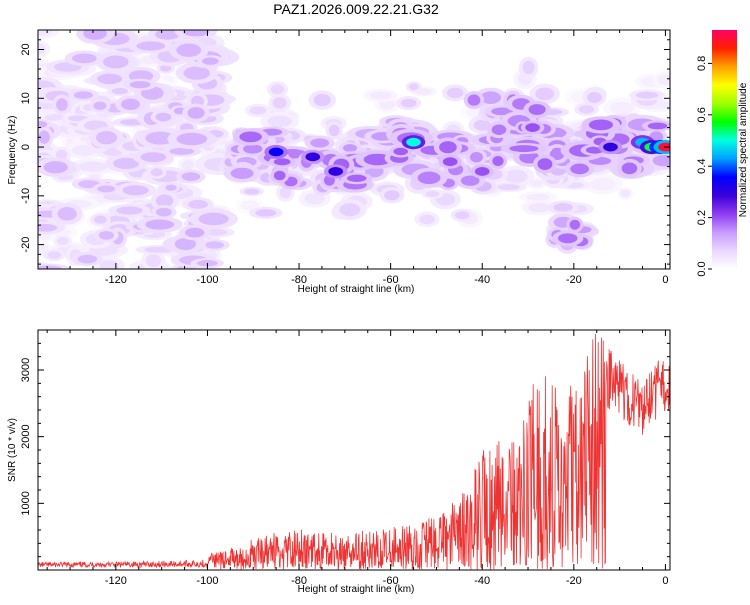 The height and width of the screenshot is (605, 750). Describe the element at coordinates (743, 149) in the screenshot. I see `colorbar-label: Normalized spectral amplitude` at that location.